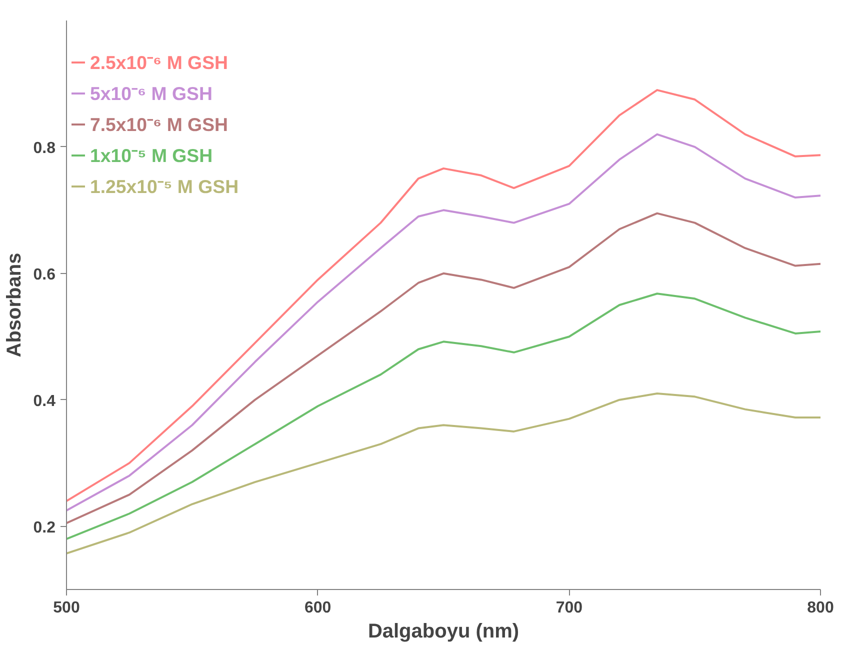 The width and height of the screenshot is (865, 651). Describe the element at coordinates (14, 305) in the screenshot. I see `y-axis-title: Absorbans` at that location.